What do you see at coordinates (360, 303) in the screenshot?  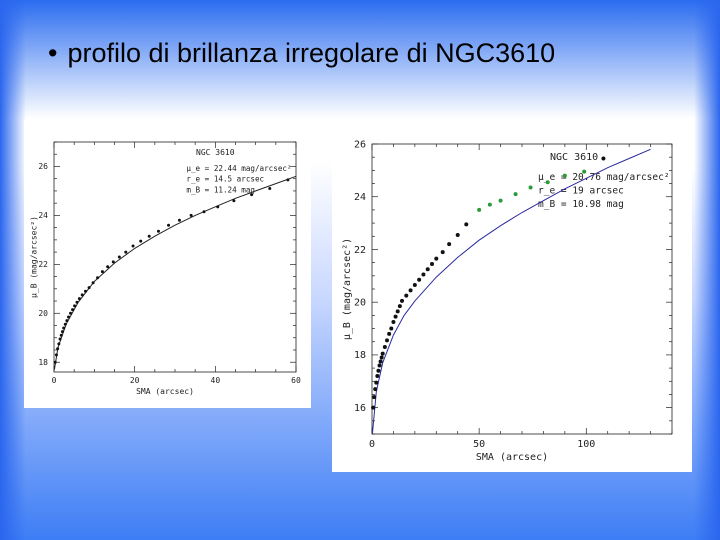 I see `y-tick-label: 20` at bounding box center [360, 303].